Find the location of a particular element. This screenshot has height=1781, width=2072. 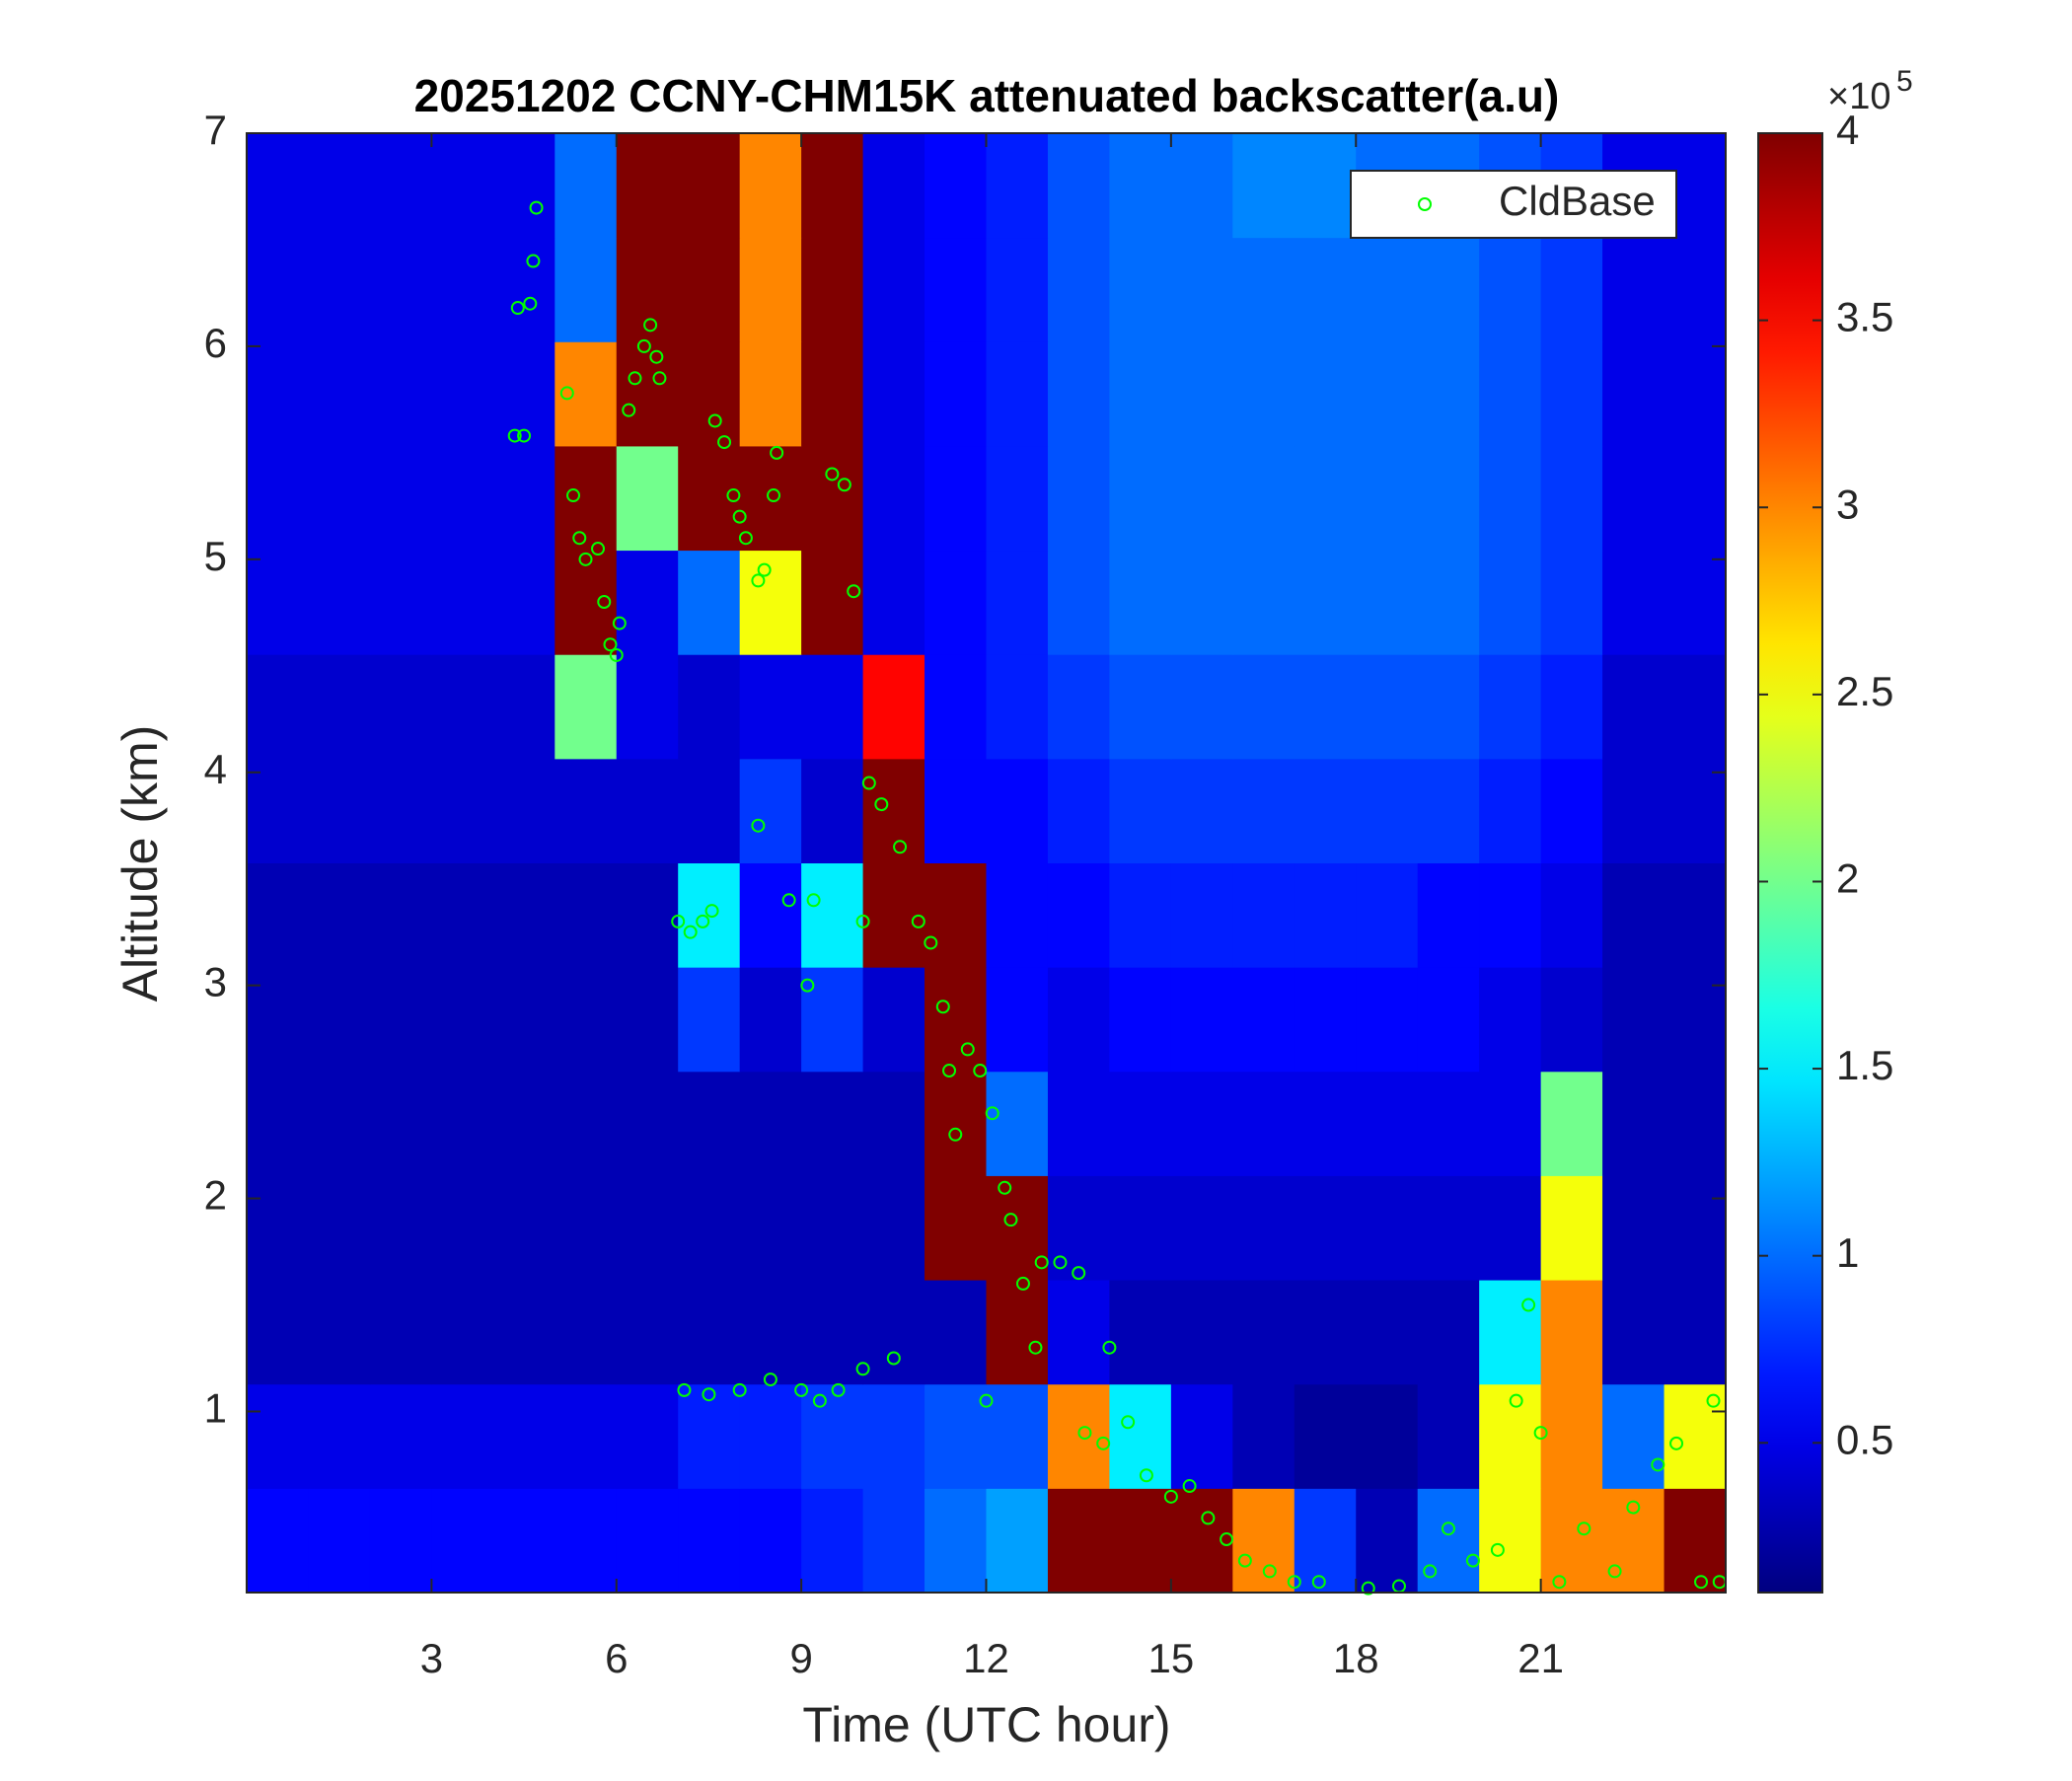

x-axis-label: Time (UTC hour) is located at coordinates (986, 1724).